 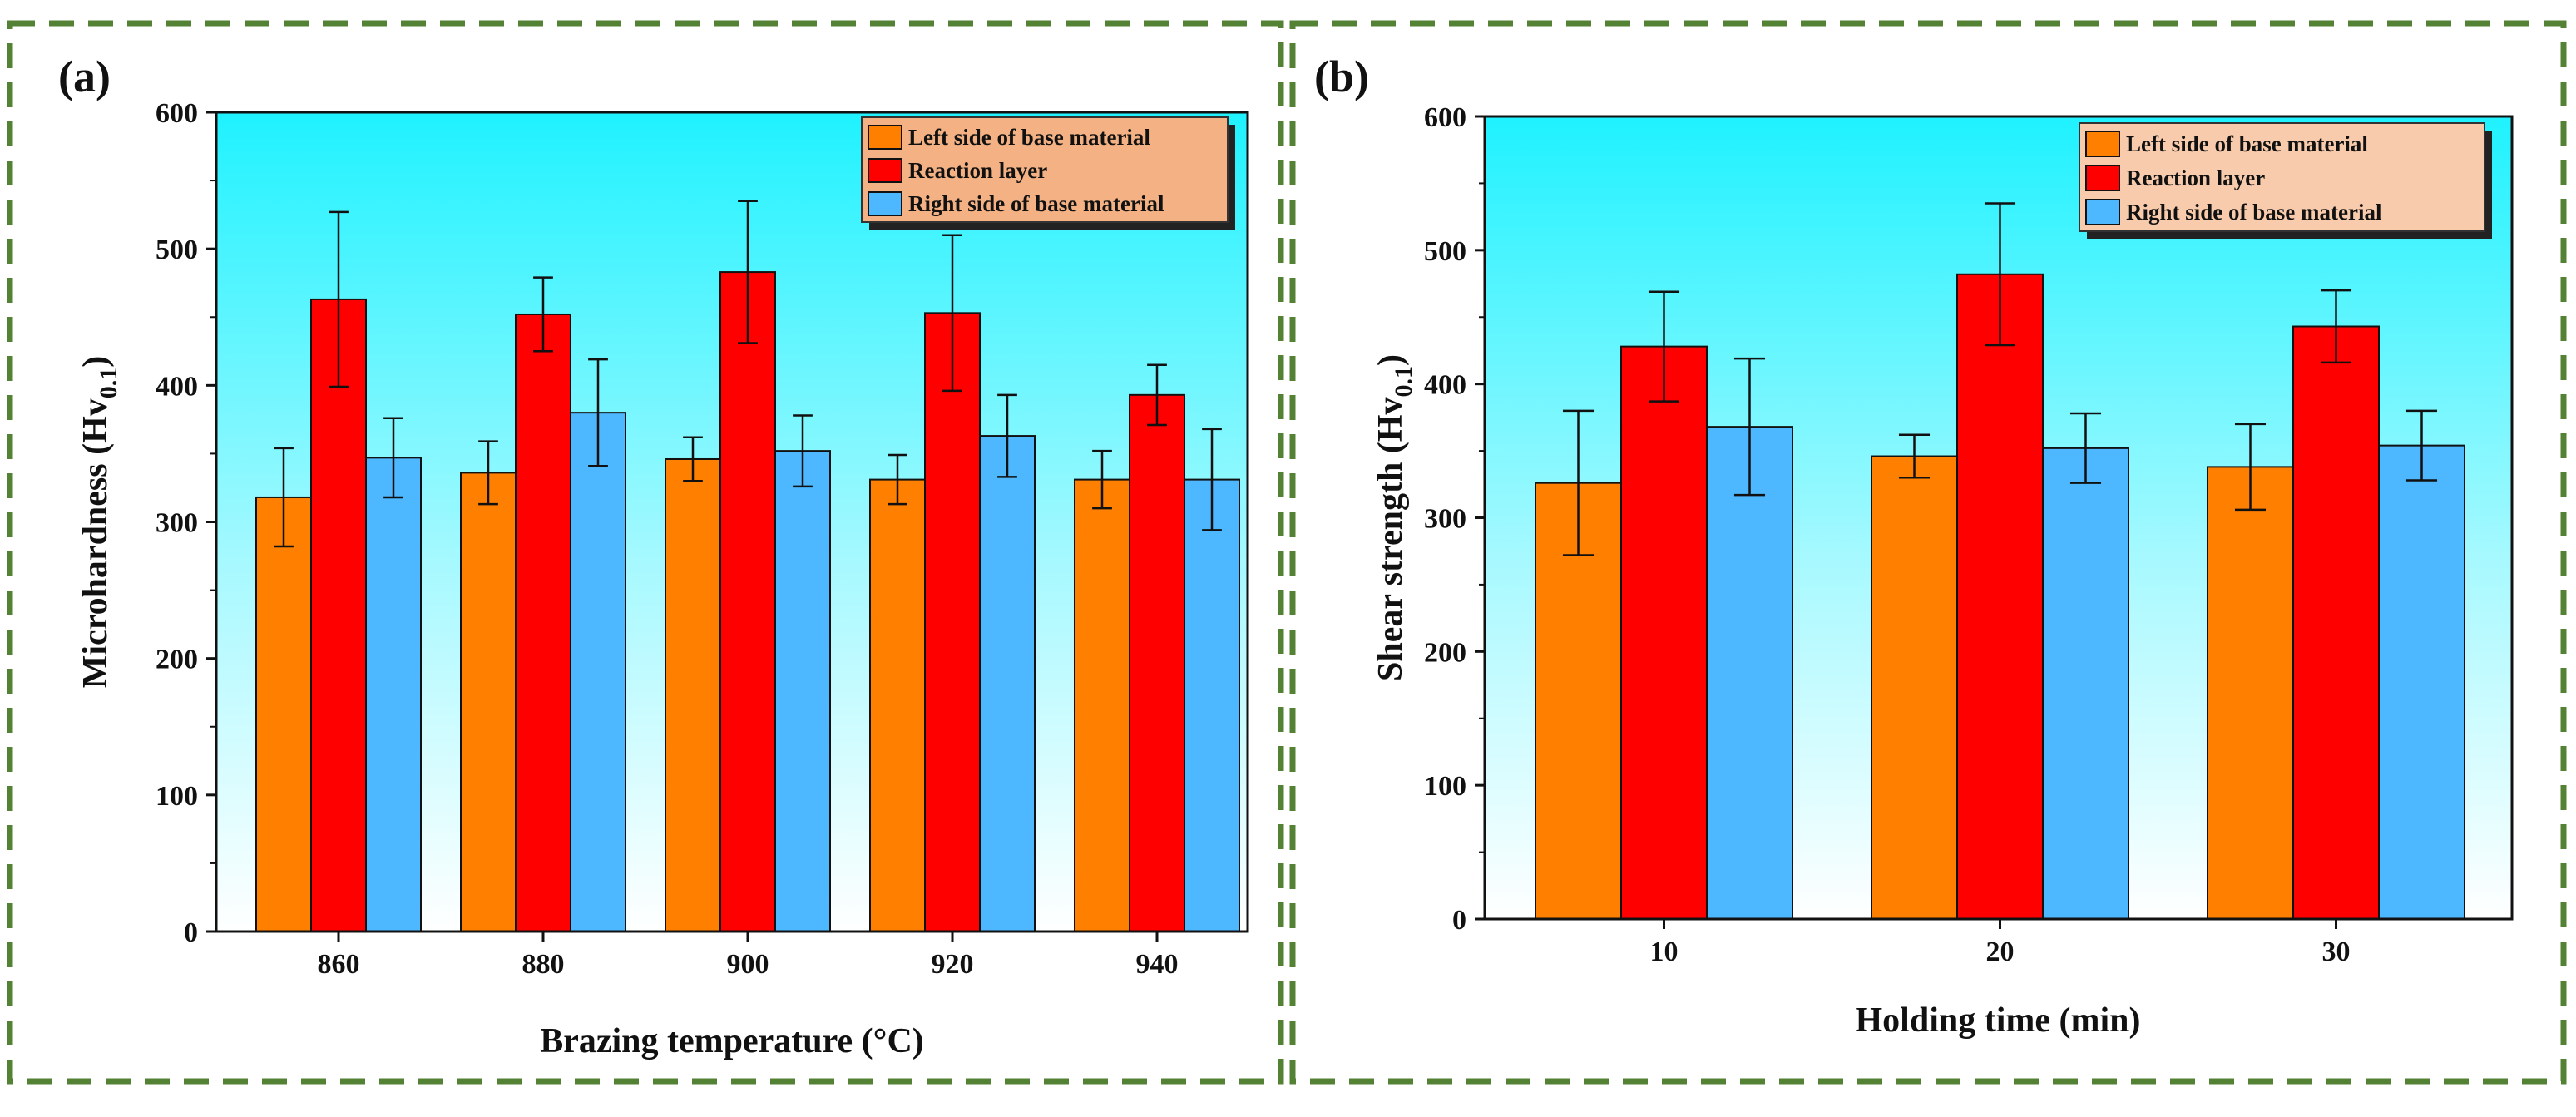 What do you see at coordinates (543, 964) in the screenshot?
I see `x-tick-label: 880` at bounding box center [543, 964].